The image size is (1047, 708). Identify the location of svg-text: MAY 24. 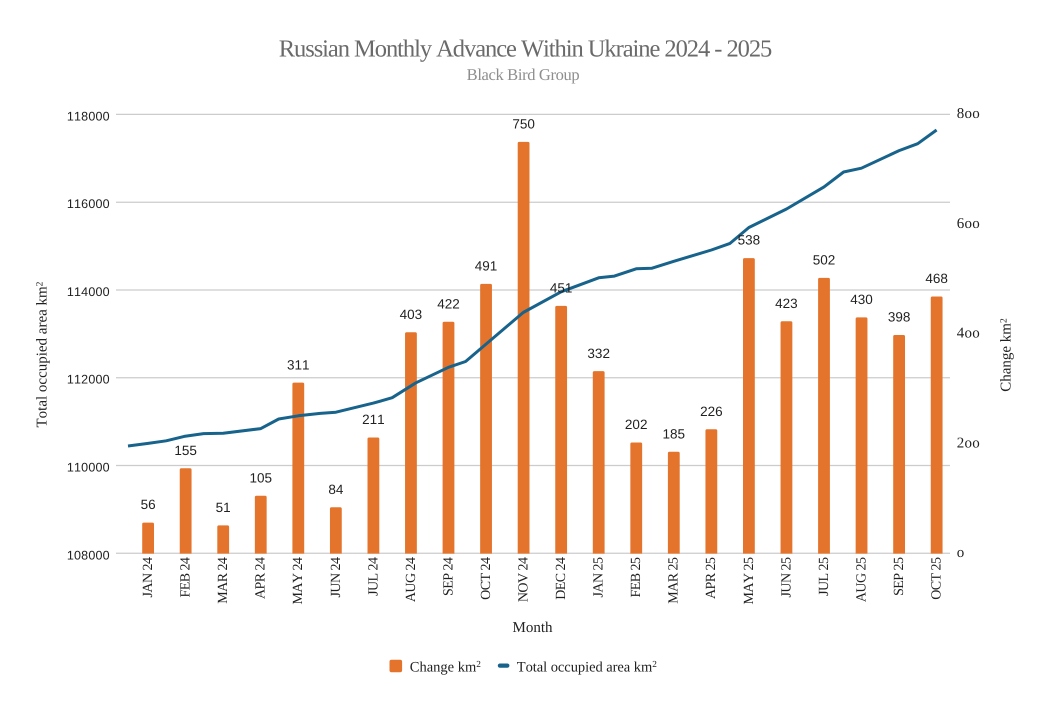
(298, 580).